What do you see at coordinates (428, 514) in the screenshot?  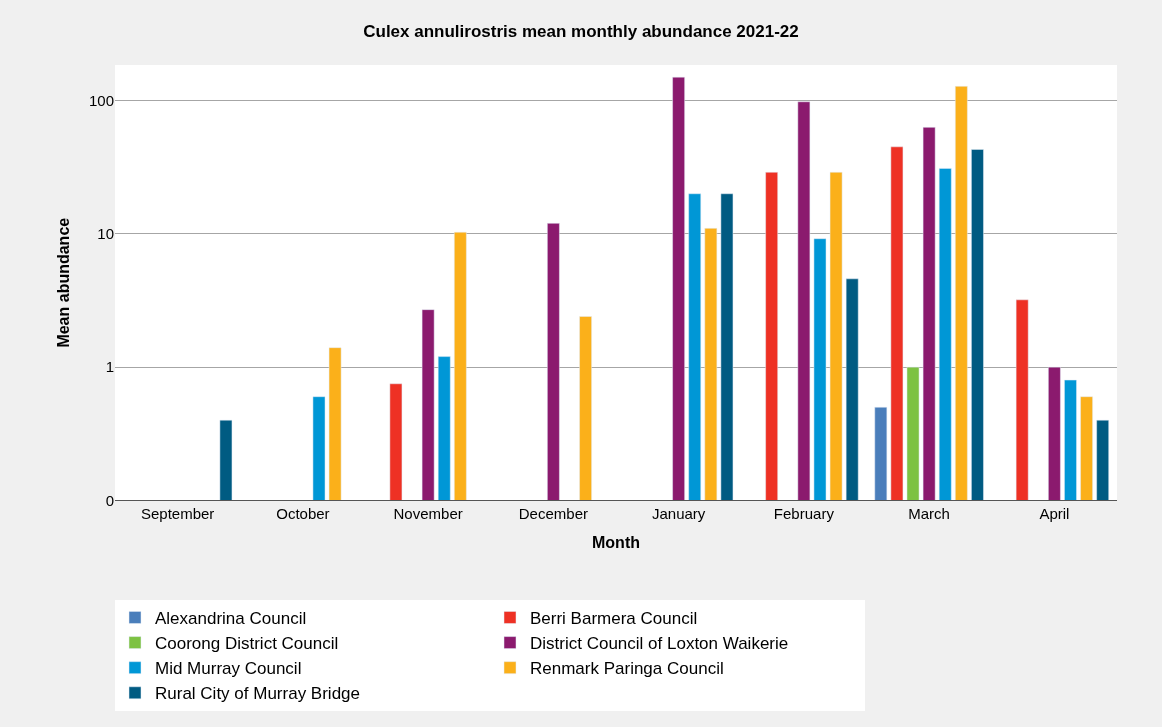 I see `x-tick-label: November` at bounding box center [428, 514].